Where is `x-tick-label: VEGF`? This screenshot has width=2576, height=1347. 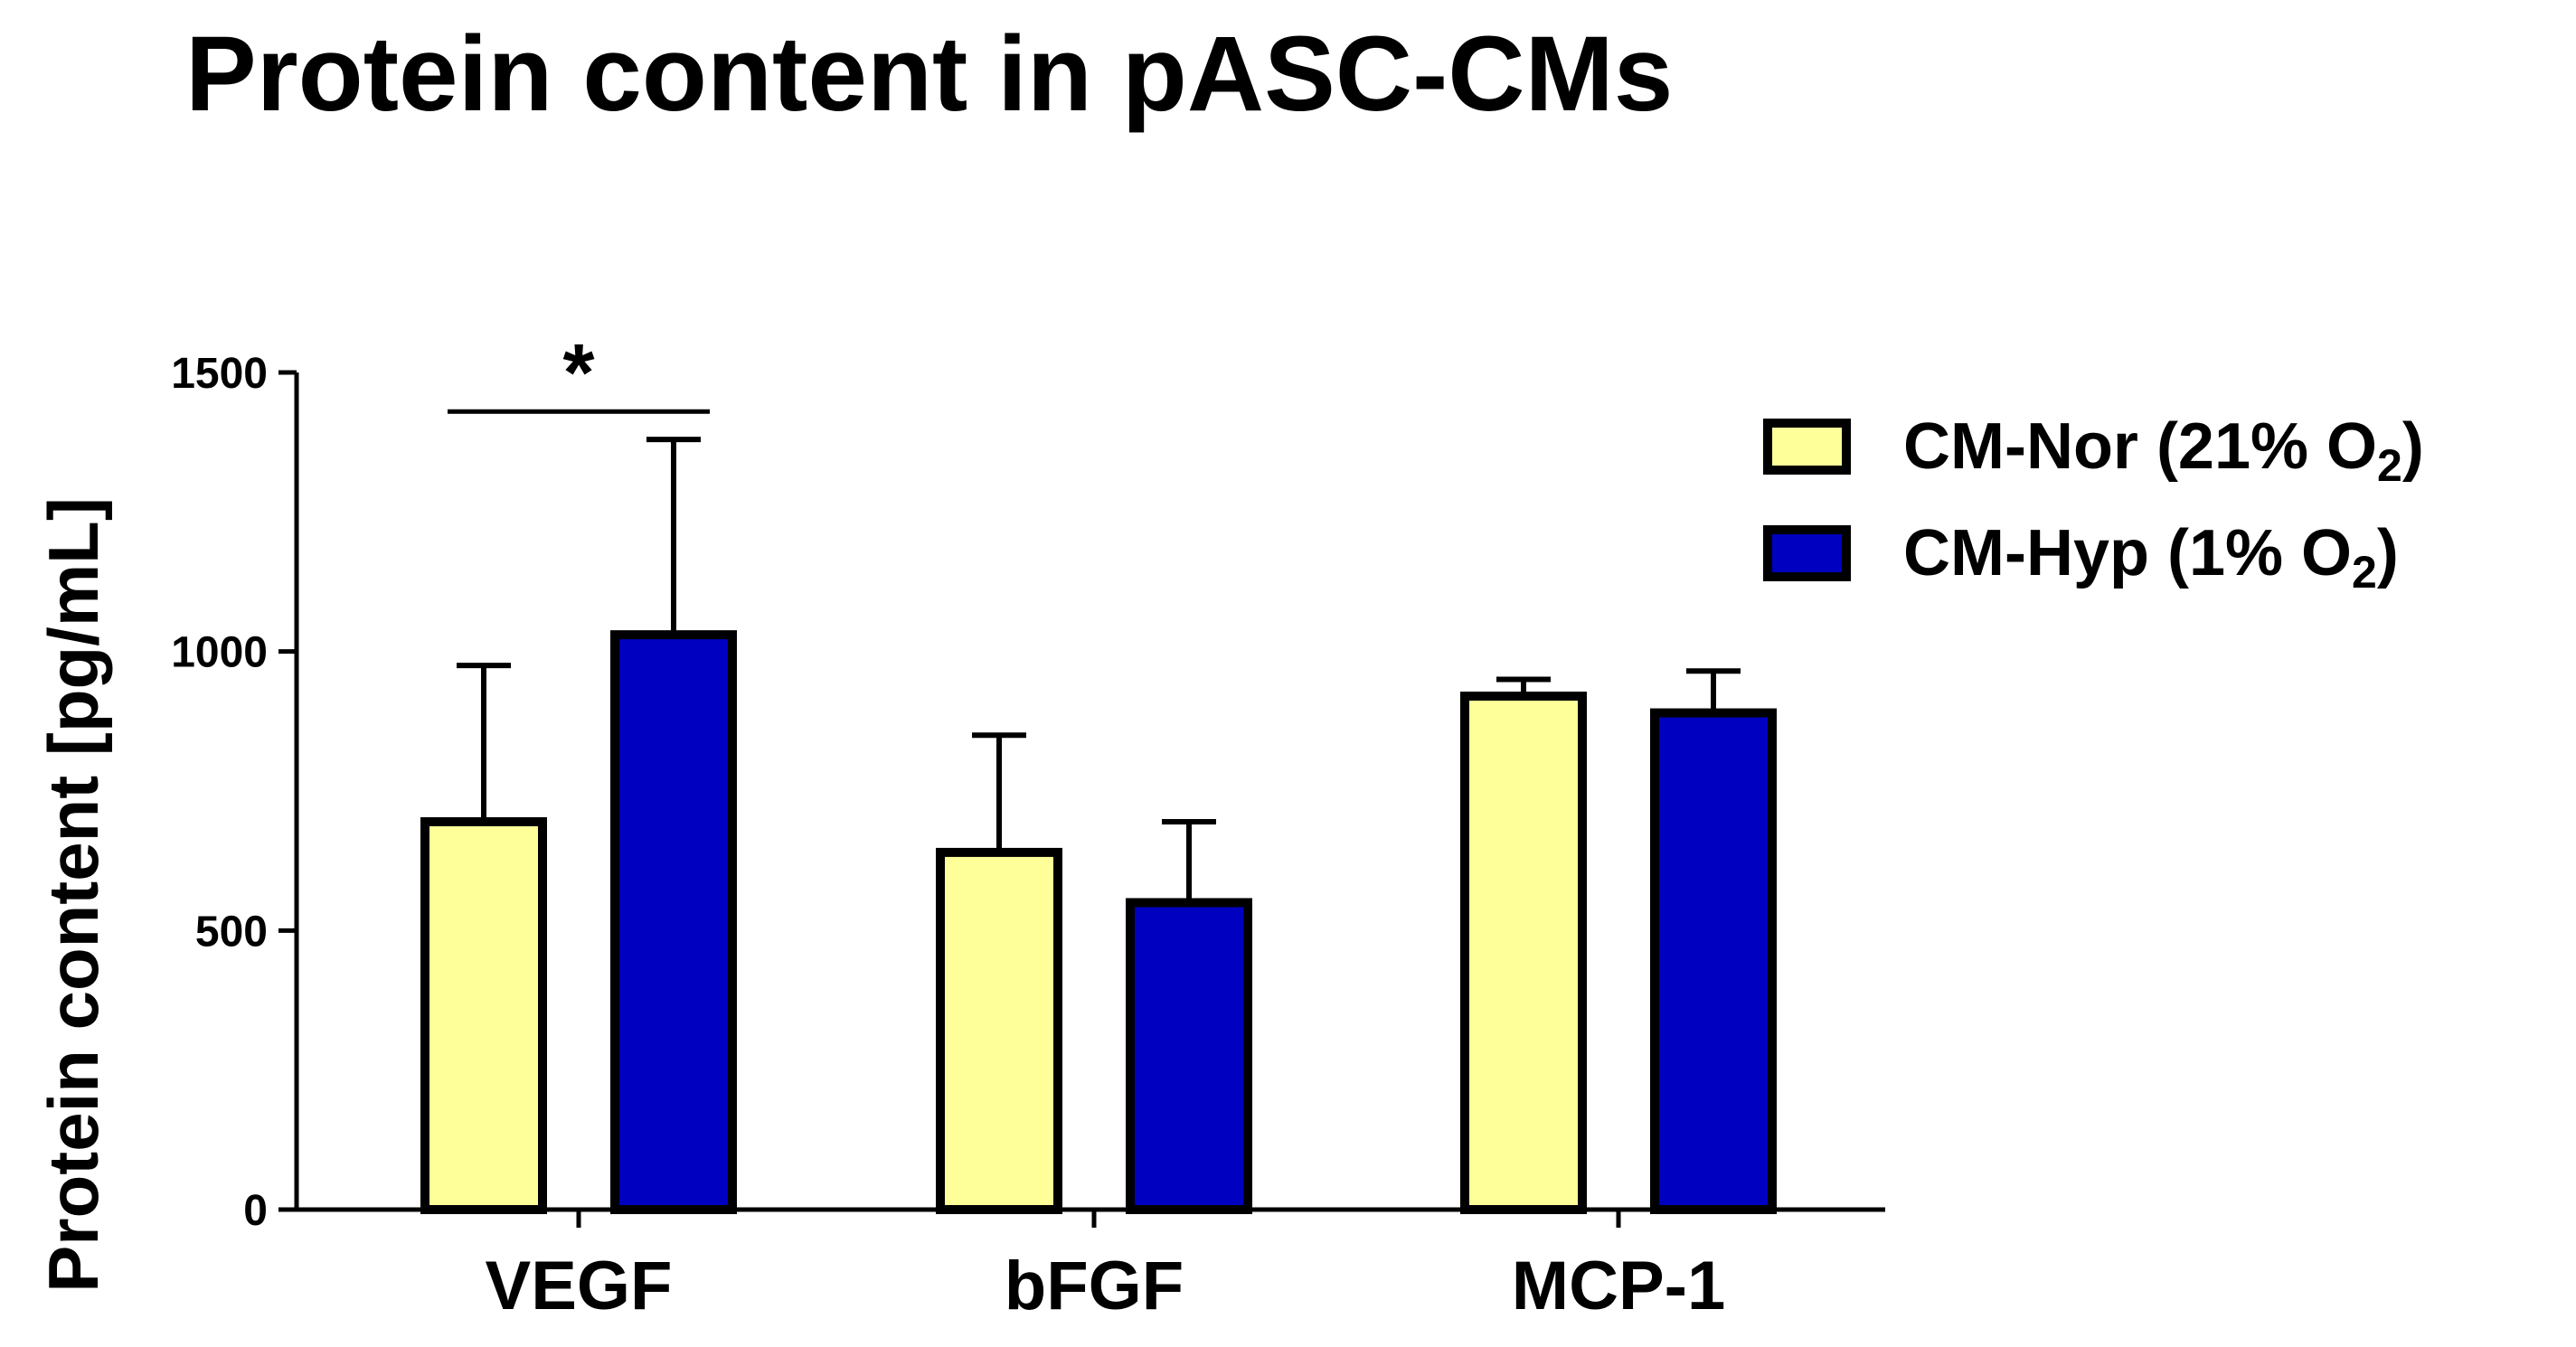 x-tick-label: VEGF is located at coordinates (579, 1286).